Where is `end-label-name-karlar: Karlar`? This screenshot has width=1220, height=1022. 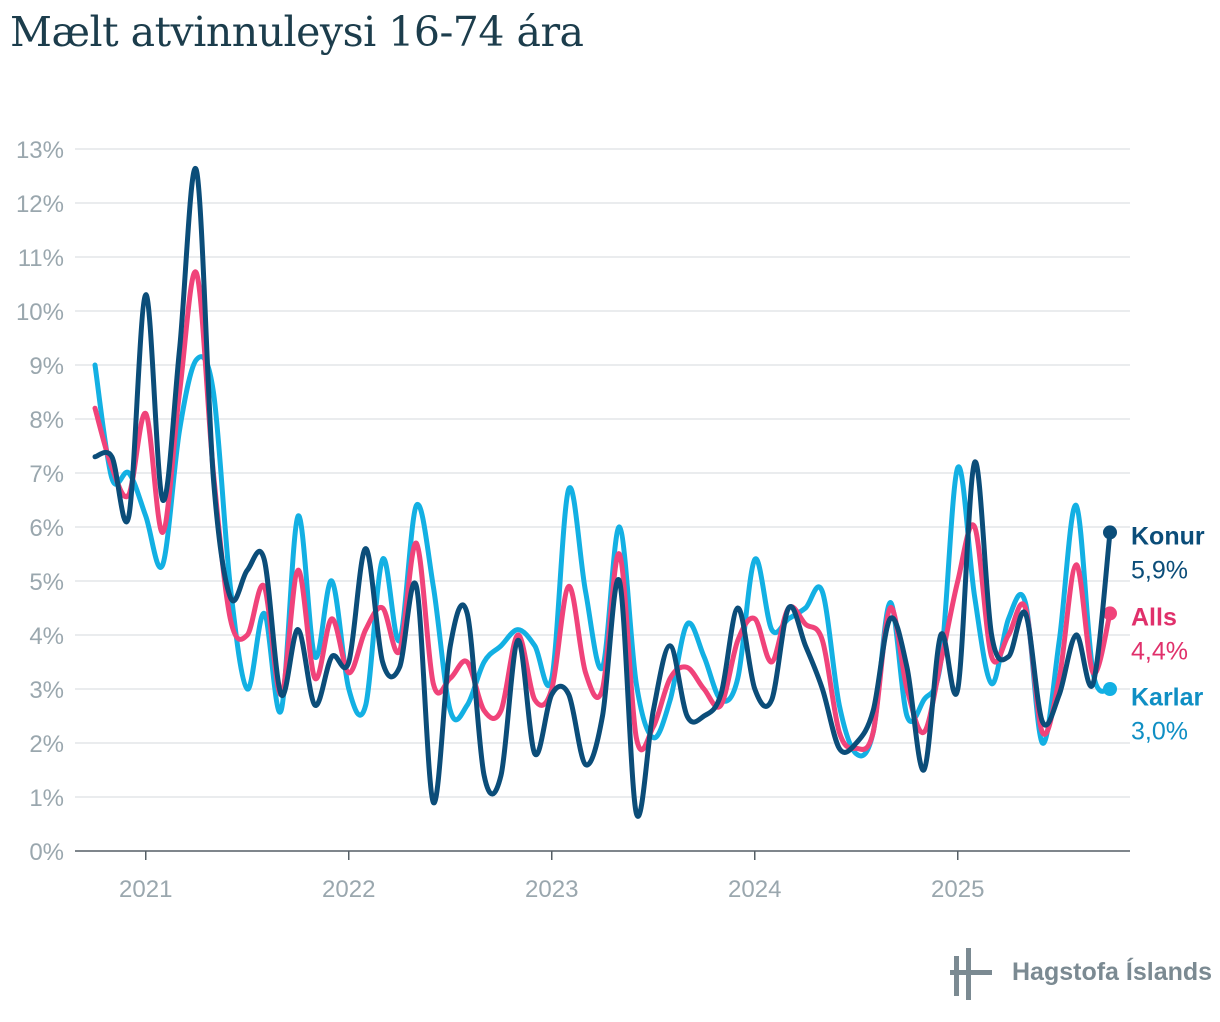
end-label-name-karlar: Karlar is located at coordinates (1167, 697).